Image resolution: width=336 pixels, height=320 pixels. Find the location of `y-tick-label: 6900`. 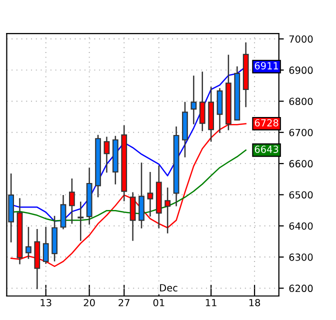

y-tick-label: 6900 is located at coordinates (301, 70).